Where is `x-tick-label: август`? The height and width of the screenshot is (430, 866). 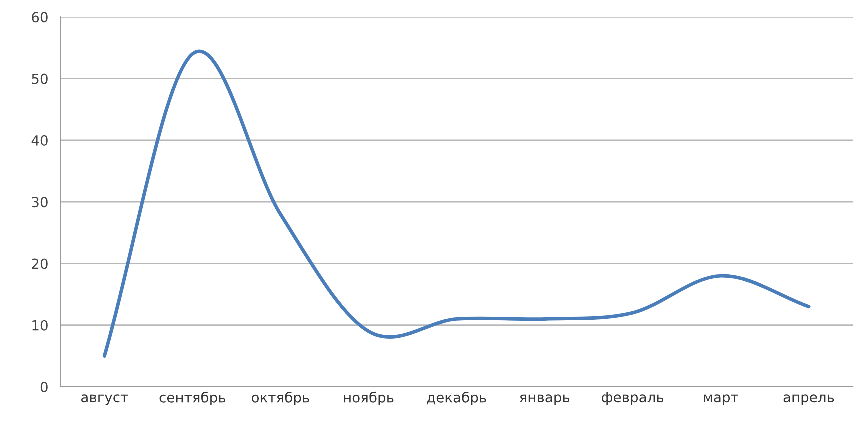 x-tick-label: август is located at coordinates (105, 400).